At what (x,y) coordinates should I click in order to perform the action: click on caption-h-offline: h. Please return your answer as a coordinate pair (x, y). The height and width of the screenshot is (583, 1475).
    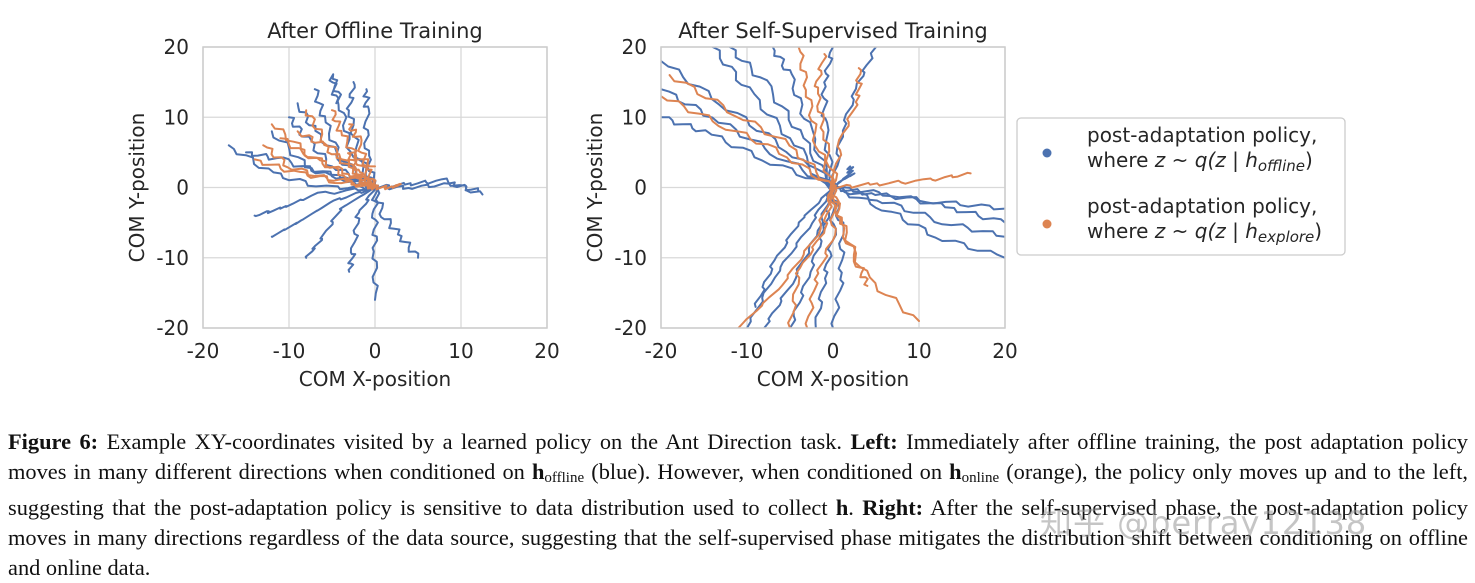
    Looking at the image, I should click on (538, 471).